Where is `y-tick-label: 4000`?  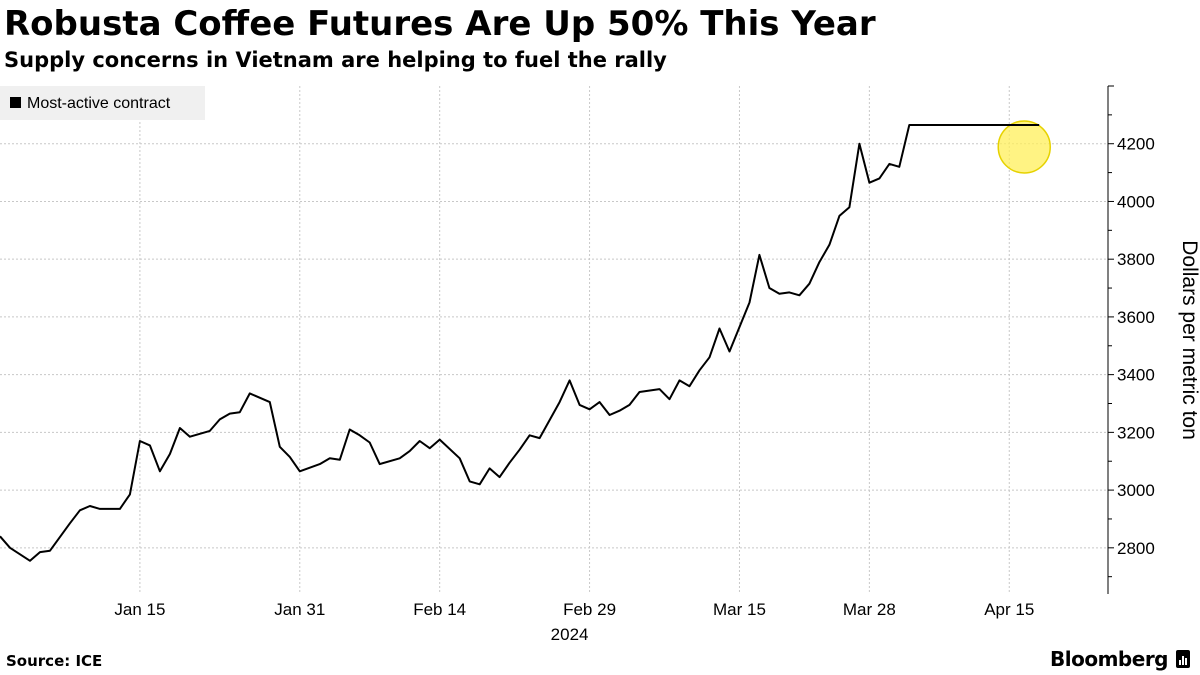
y-tick-label: 4000 is located at coordinates (1136, 201).